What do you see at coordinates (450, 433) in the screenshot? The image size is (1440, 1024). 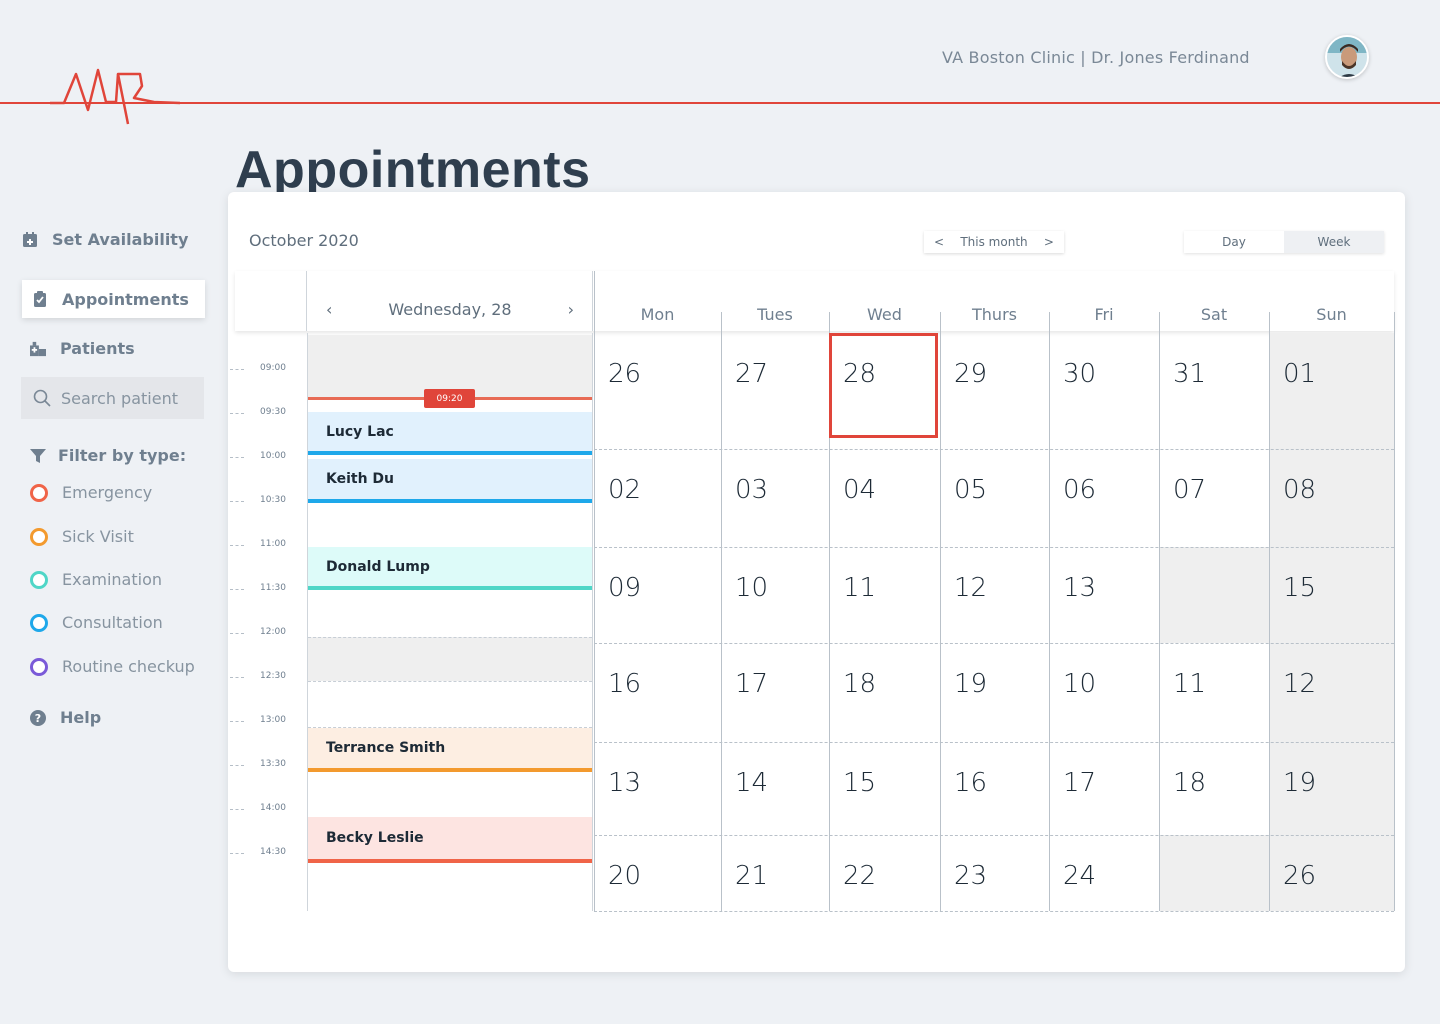 I see `appointment-lucy-lac: Lucy Lac` at bounding box center [450, 433].